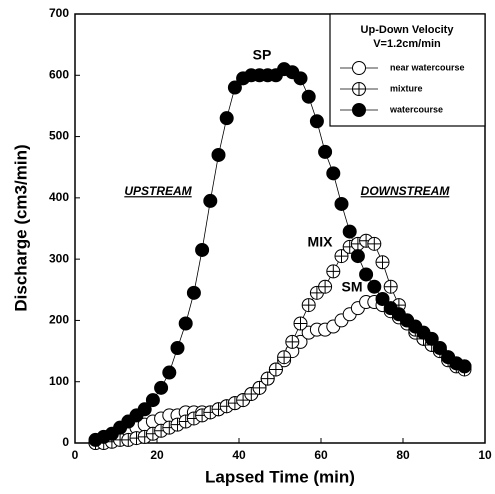 The height and width of the screenshot is (494, 495). Describe the element at coordinates (59, 136) in the screenshot. I see `y-tick-label: 500` at that location.